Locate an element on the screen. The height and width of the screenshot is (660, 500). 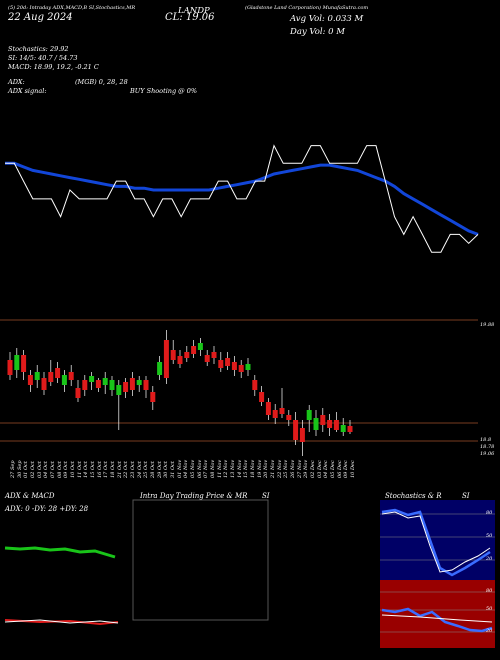
adx-values: (MGB) 0, 28, 28 is located at coordinates (101, 82).